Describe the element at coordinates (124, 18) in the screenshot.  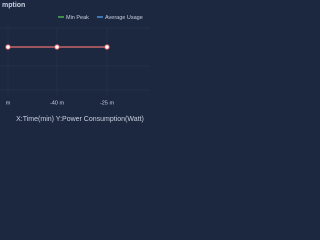
I see `legend-label: Average Usage` at that location.